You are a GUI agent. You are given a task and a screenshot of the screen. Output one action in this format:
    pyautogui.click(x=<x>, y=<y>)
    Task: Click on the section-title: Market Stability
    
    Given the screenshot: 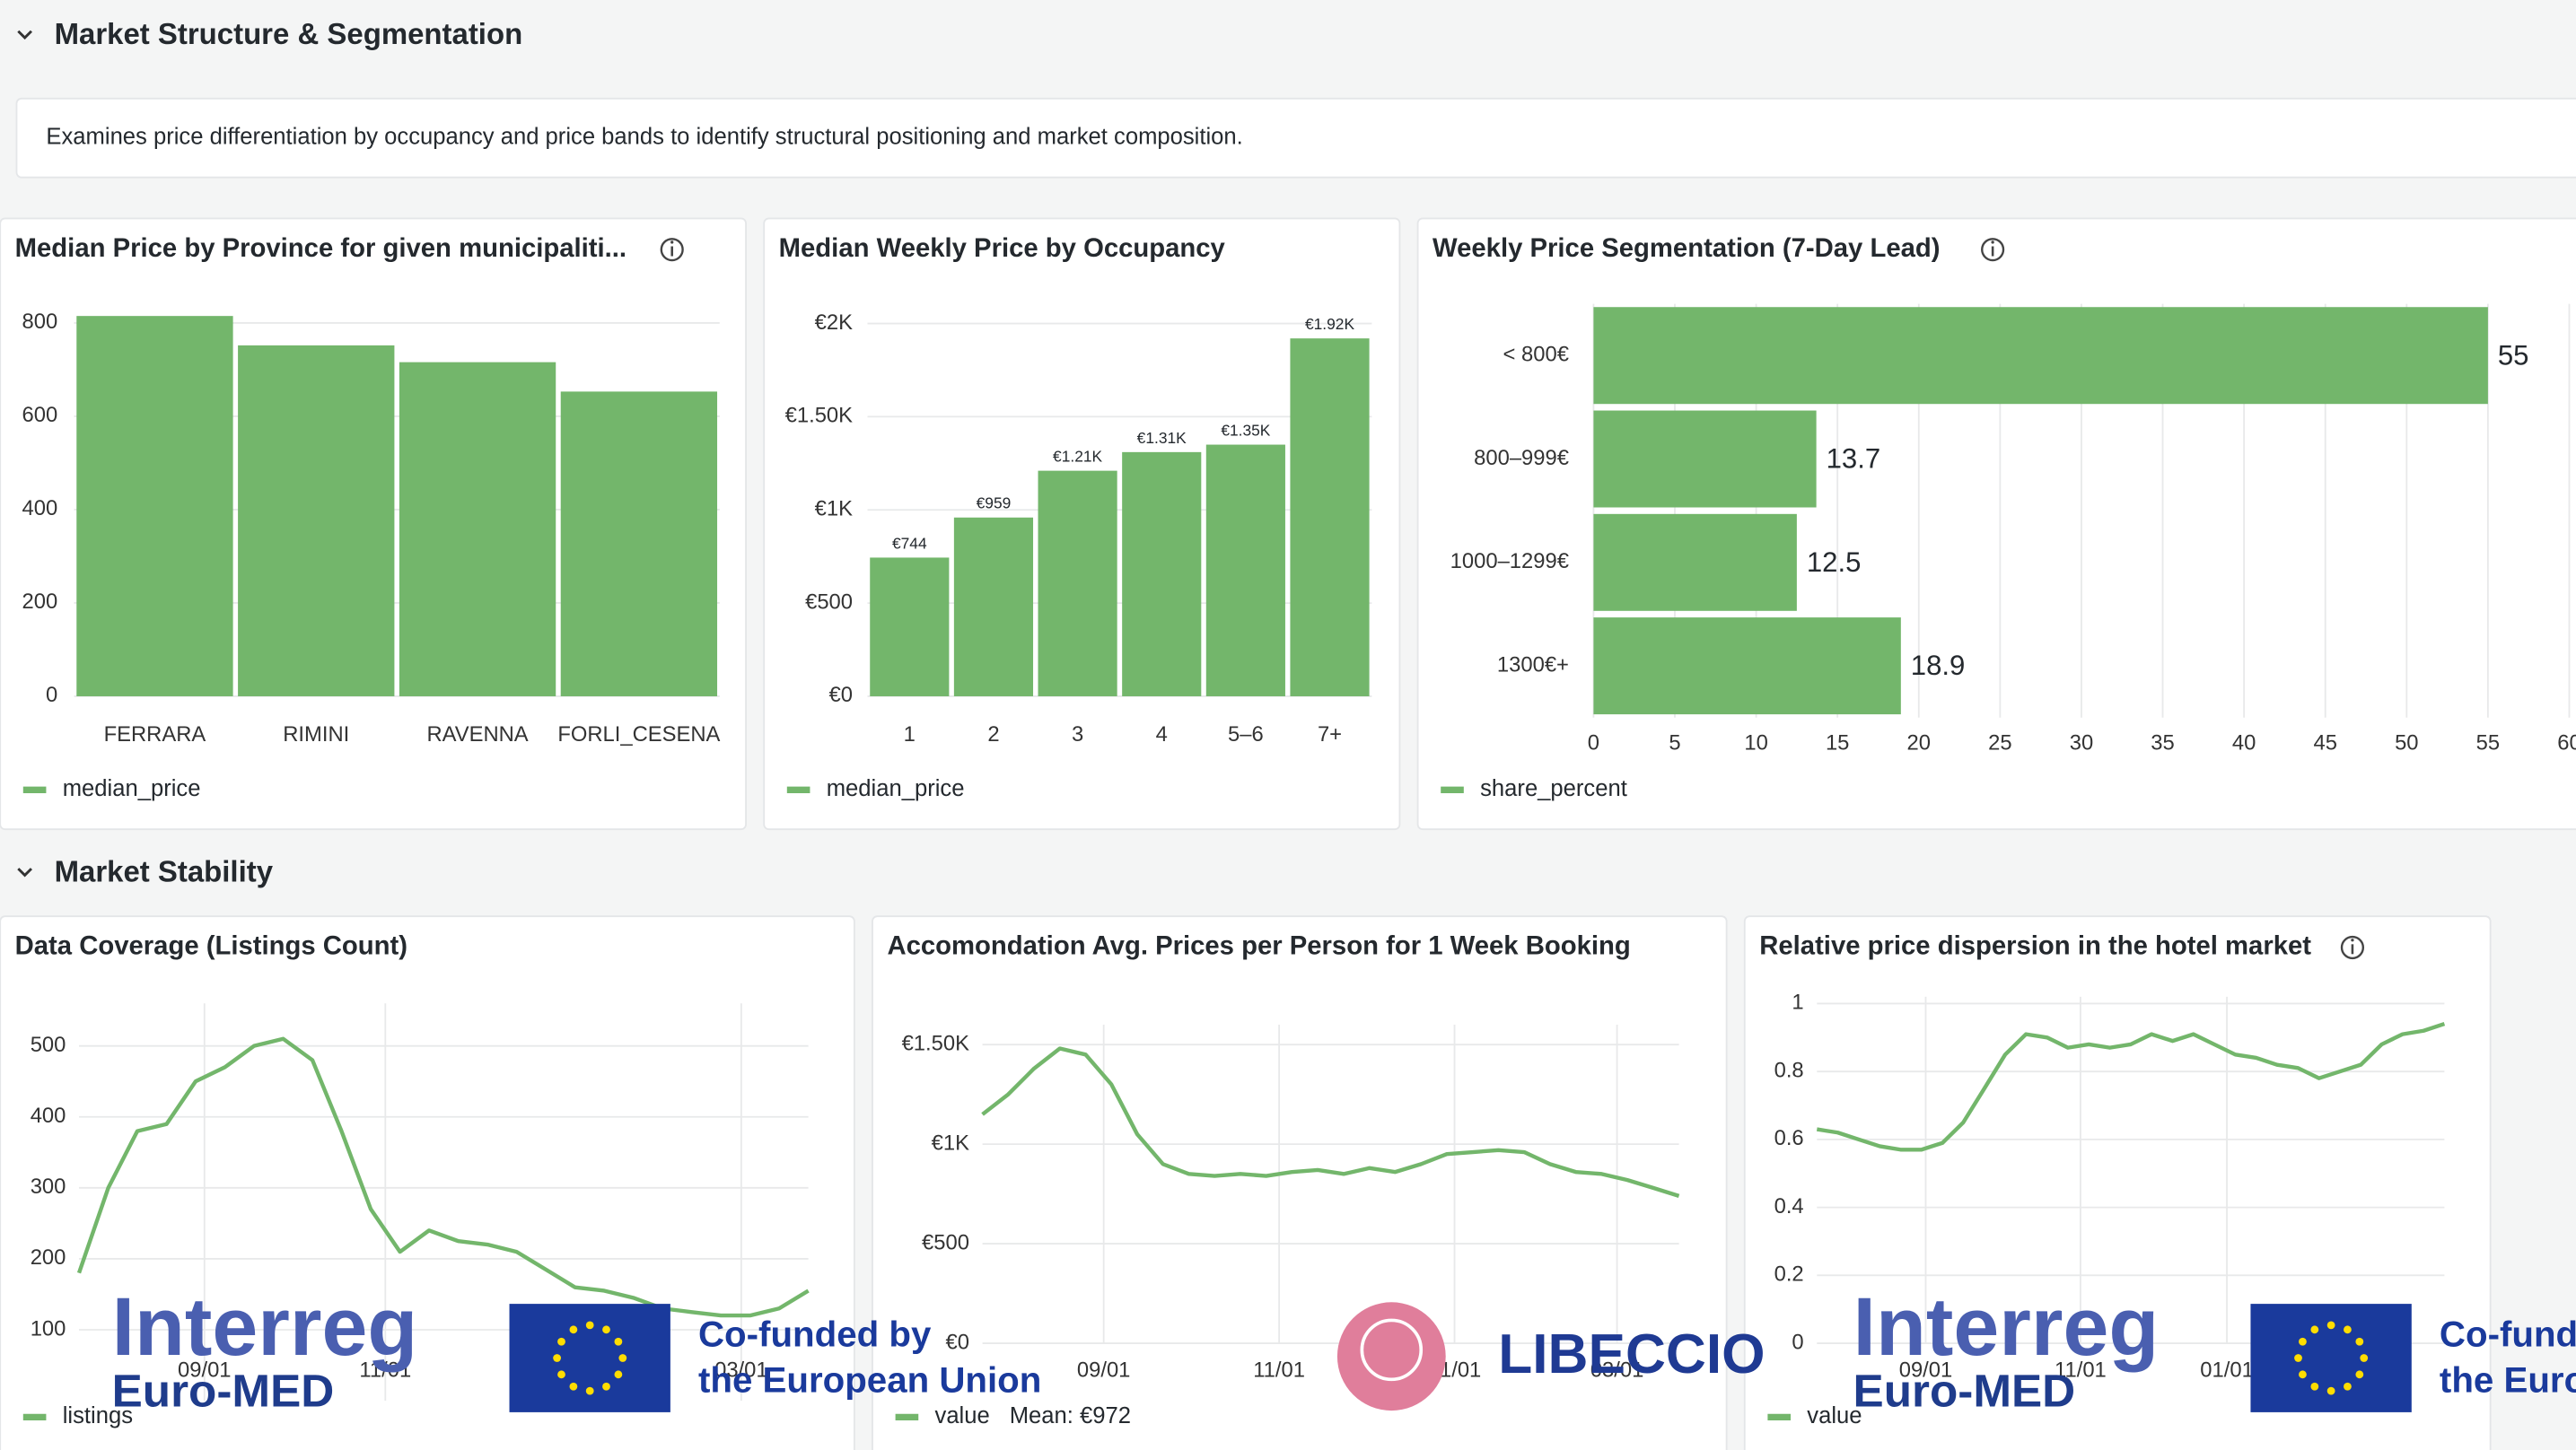 What is the action you would take?
    pyautogui.click(x=164, y=870)
    